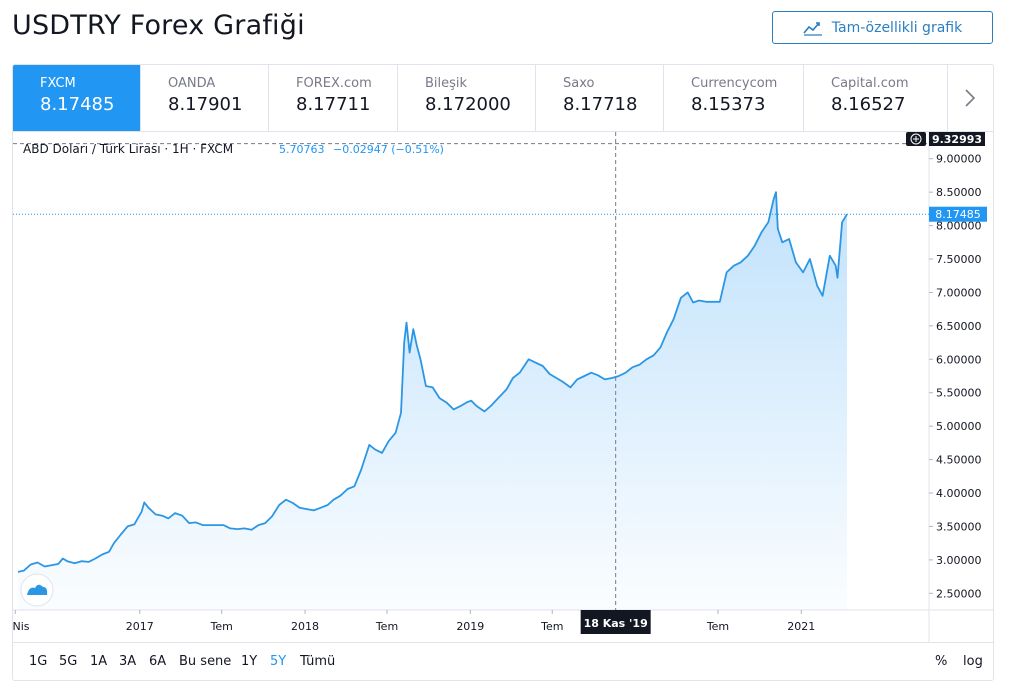  I want to click on range-ytd-button: Bu sene, so click(205, 661).